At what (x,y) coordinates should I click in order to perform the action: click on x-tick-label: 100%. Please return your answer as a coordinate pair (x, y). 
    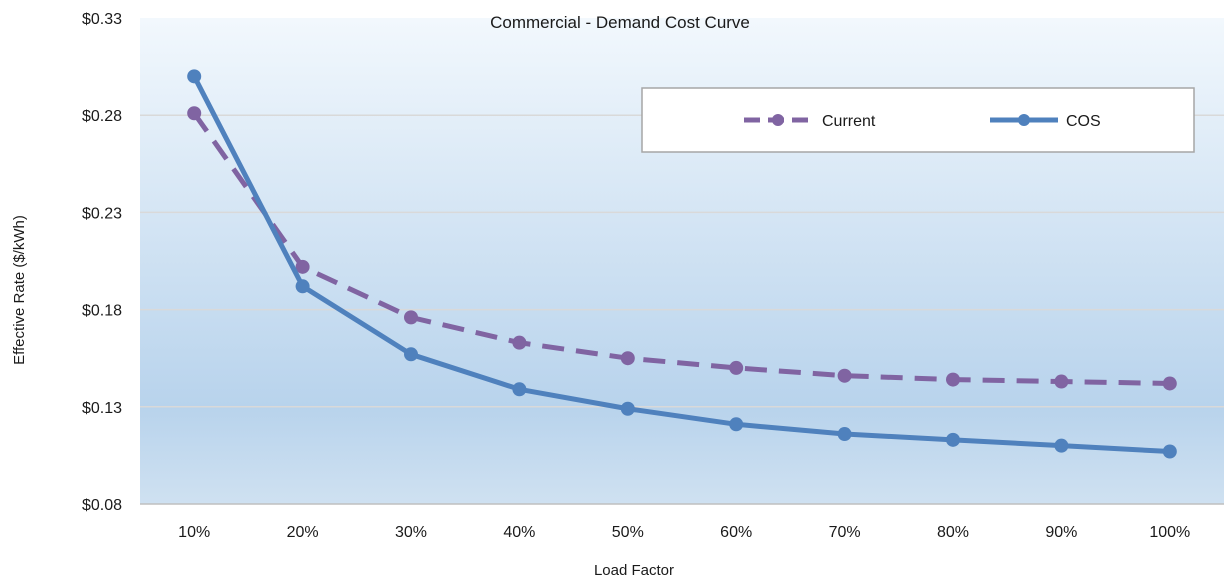
    Looking at the image, I should click on (1169, 532).